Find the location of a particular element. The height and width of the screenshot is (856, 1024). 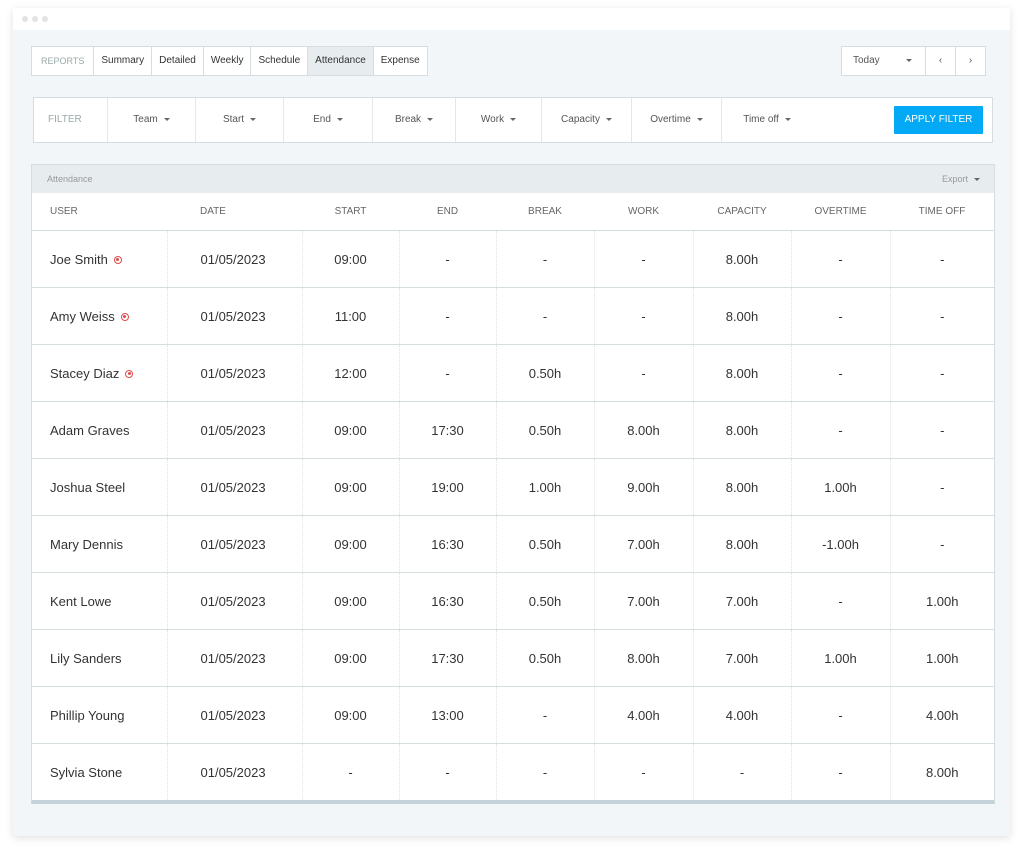

cell-value: 13:00 is located at coordinates (447, 715).